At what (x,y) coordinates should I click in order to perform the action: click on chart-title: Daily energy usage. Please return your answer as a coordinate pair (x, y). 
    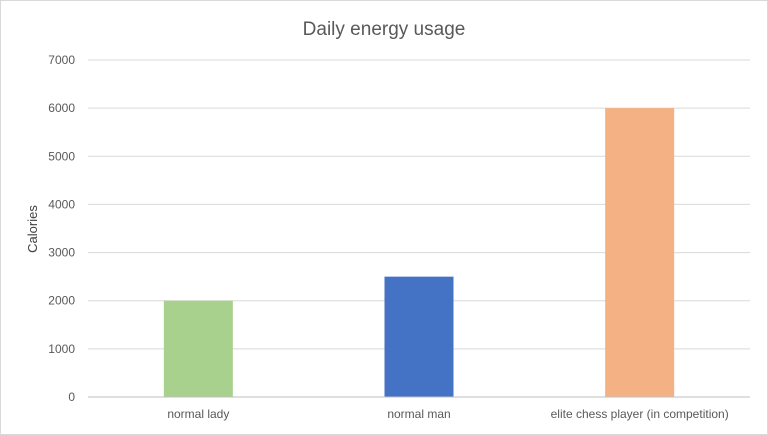
    Looking at the image, I should click on (384, 29).